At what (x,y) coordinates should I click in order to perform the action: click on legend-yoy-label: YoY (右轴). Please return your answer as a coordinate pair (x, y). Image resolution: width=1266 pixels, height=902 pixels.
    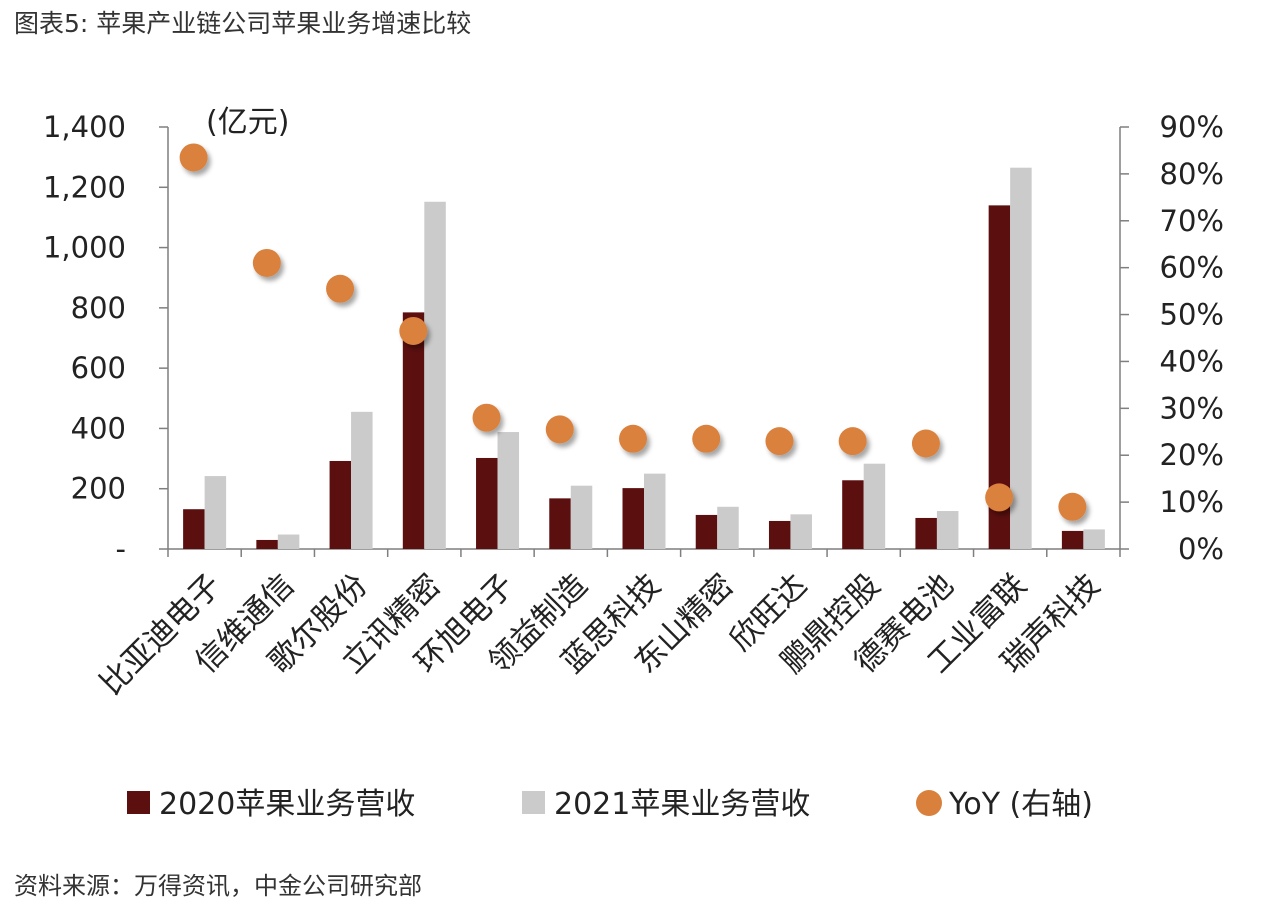
    Looking at the image, I should click on (1020, 804).